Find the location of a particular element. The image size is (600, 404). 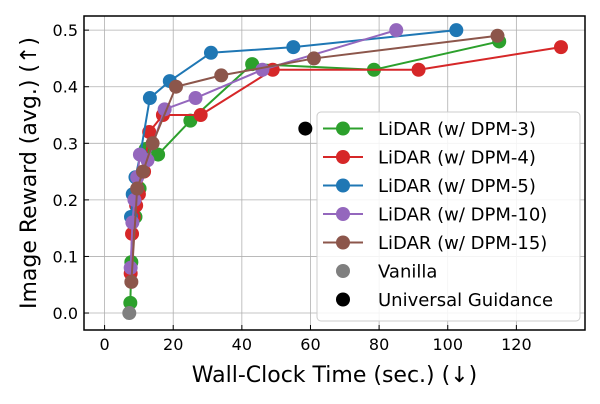

legend-item: LiDAR (w/ DPM-4) is located at coordinates (429, 158).